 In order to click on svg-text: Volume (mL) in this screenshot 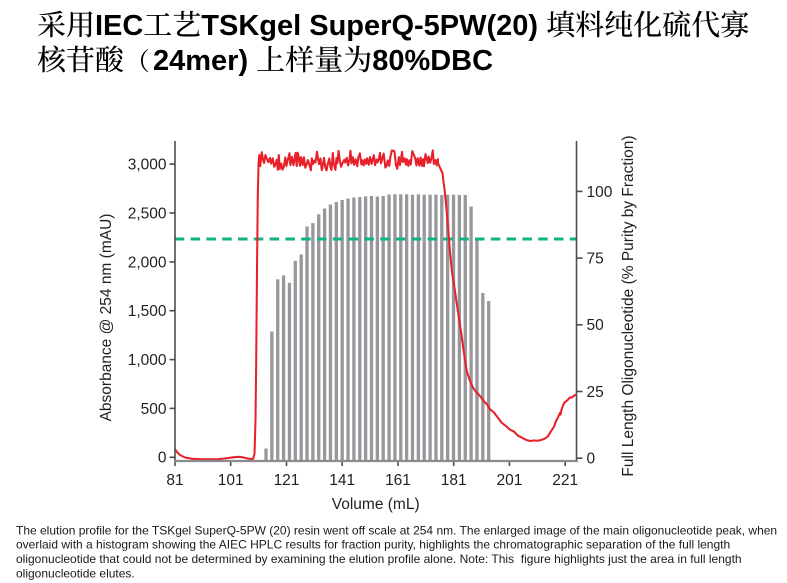, I will do `click(376, 504)`.